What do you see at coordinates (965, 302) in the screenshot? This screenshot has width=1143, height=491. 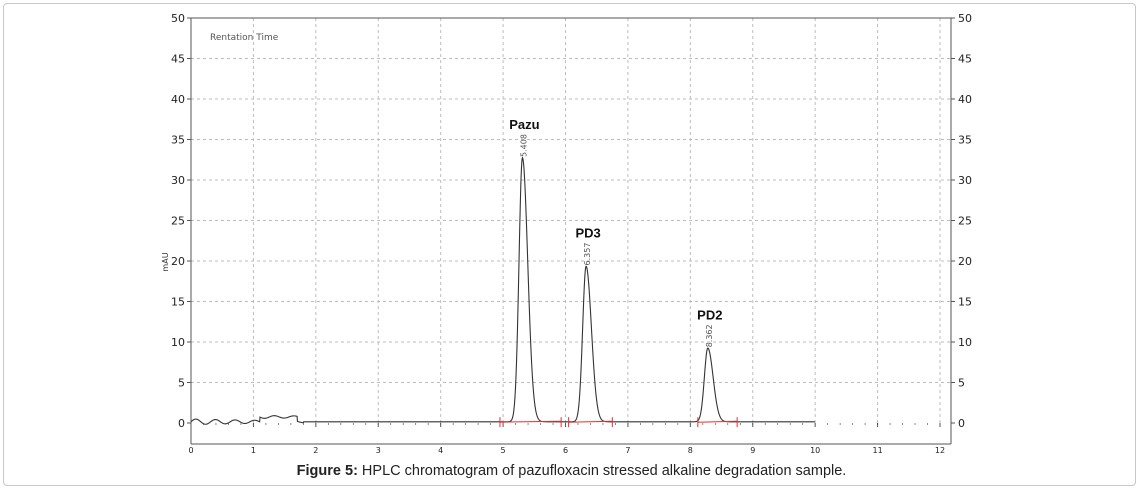 I see `y-tick-label-right: 15` at bounding box center [965, 302].